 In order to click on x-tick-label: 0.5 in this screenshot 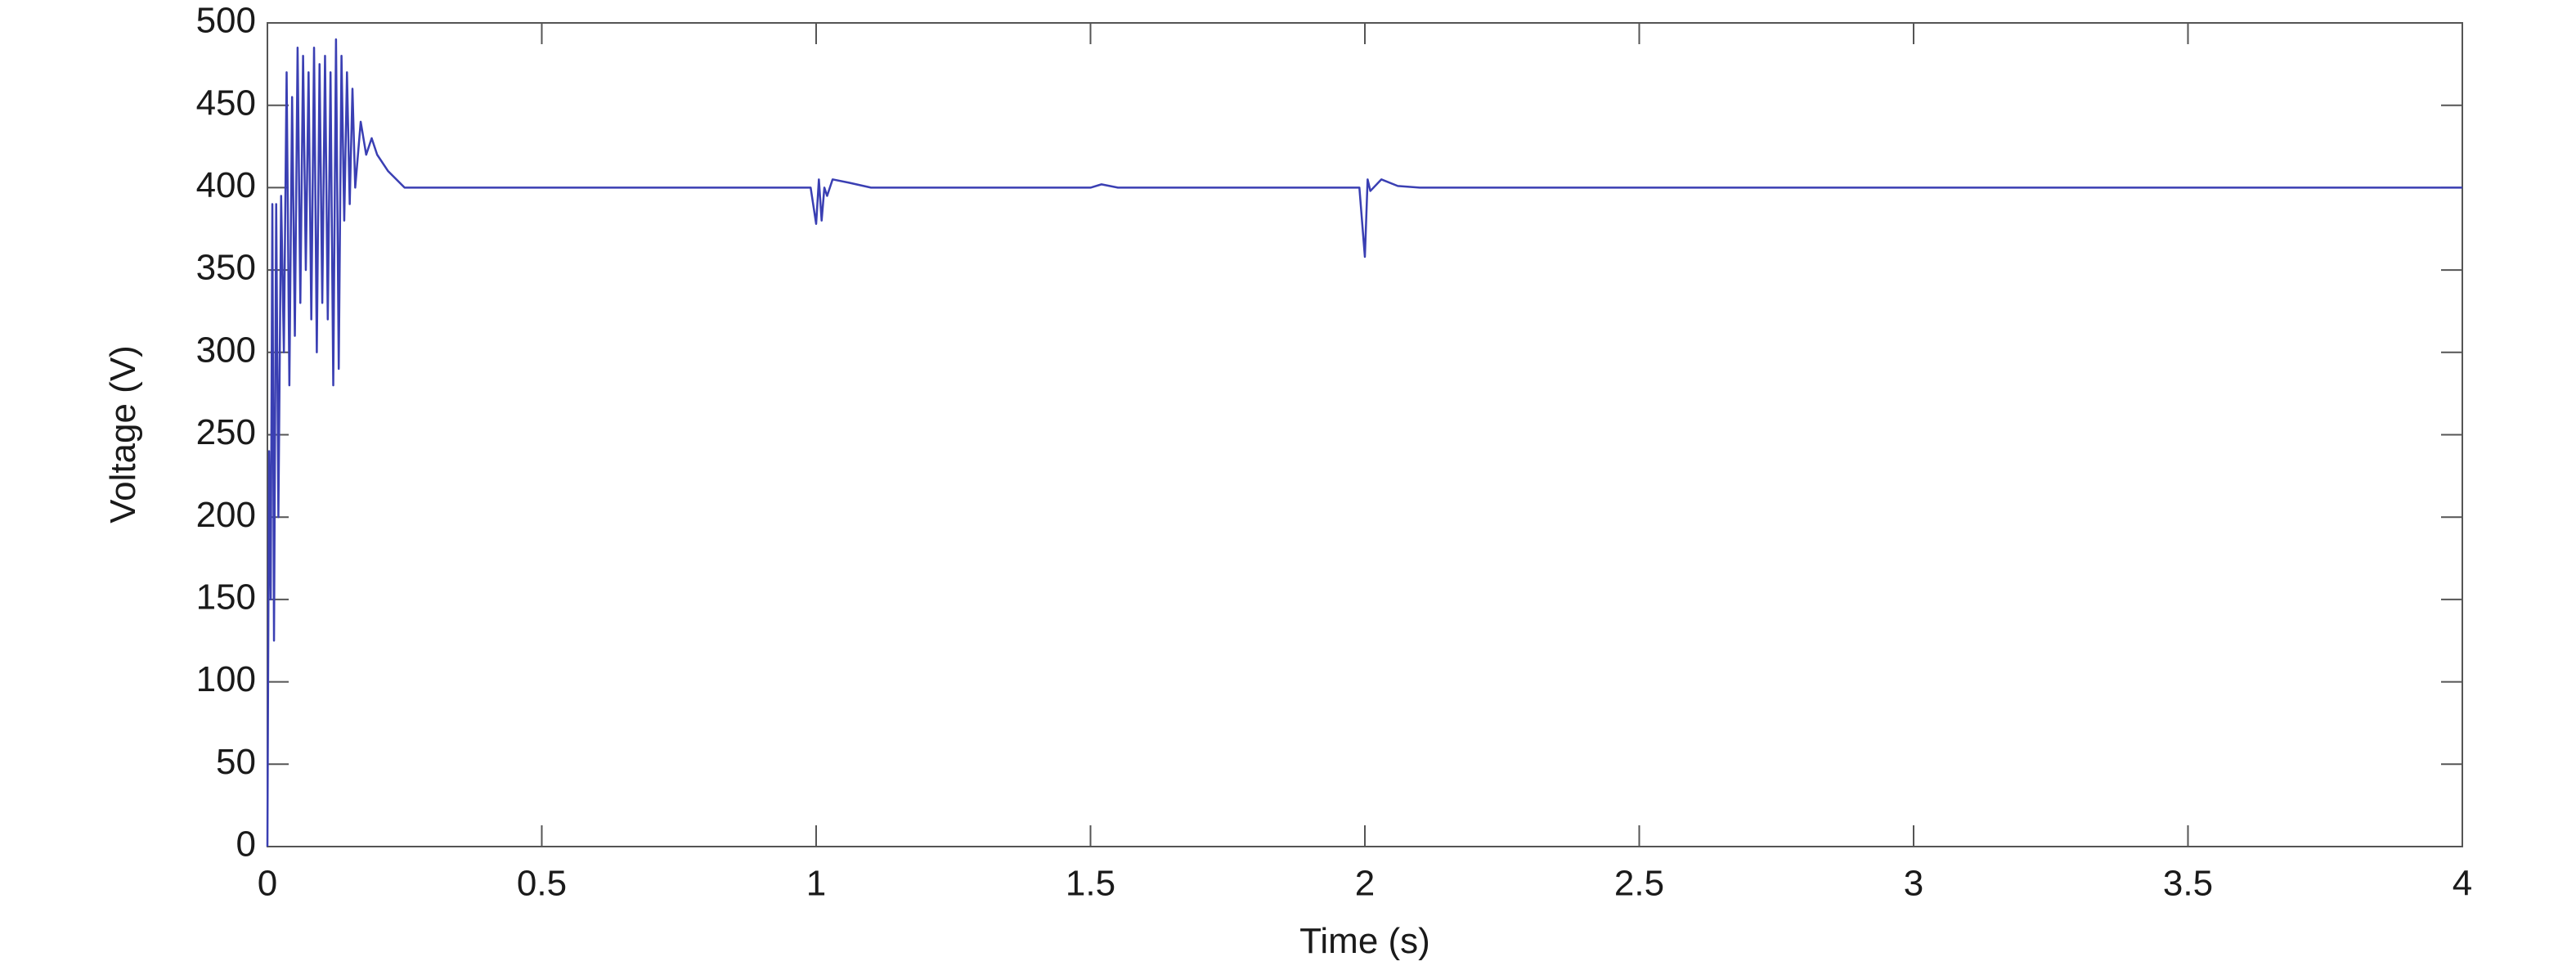, I will do `click(542, 884)`.